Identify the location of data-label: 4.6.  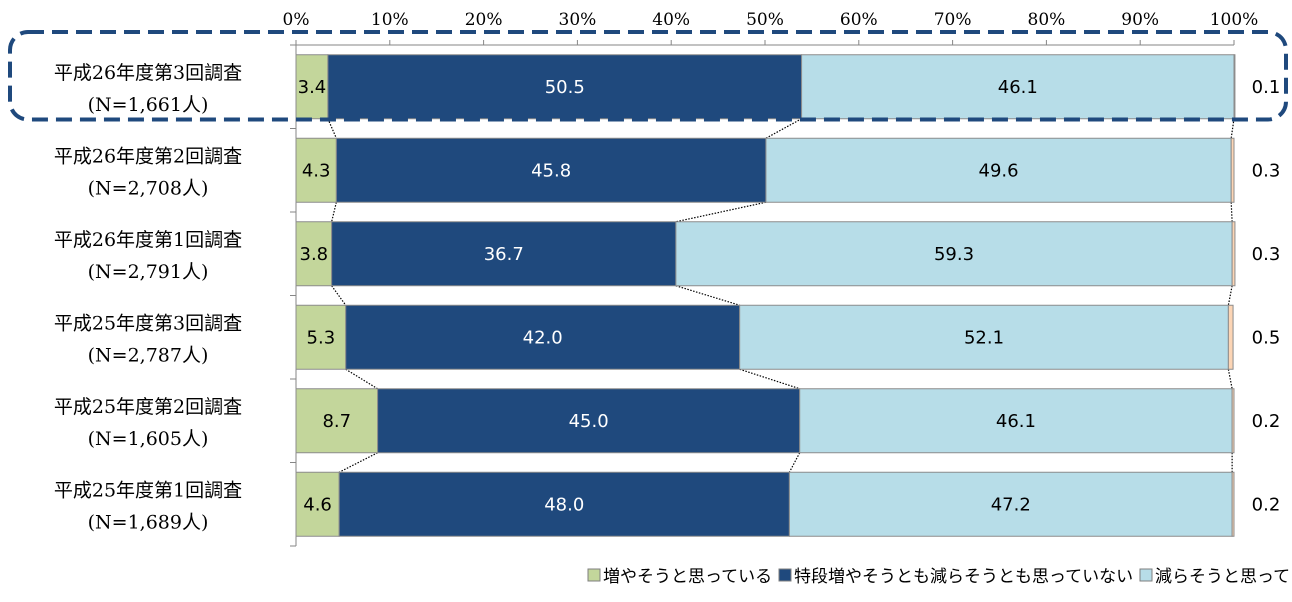
(317, 504).